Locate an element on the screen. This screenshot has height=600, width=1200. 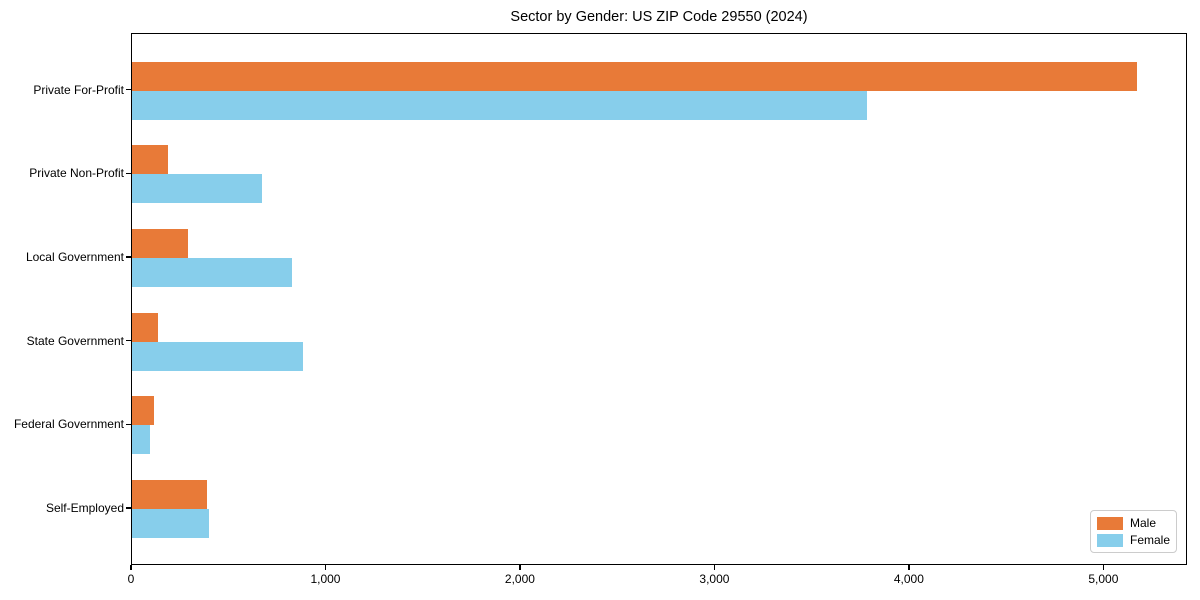
y-axis-label: Federal Government is located at coordinates (68, 424).